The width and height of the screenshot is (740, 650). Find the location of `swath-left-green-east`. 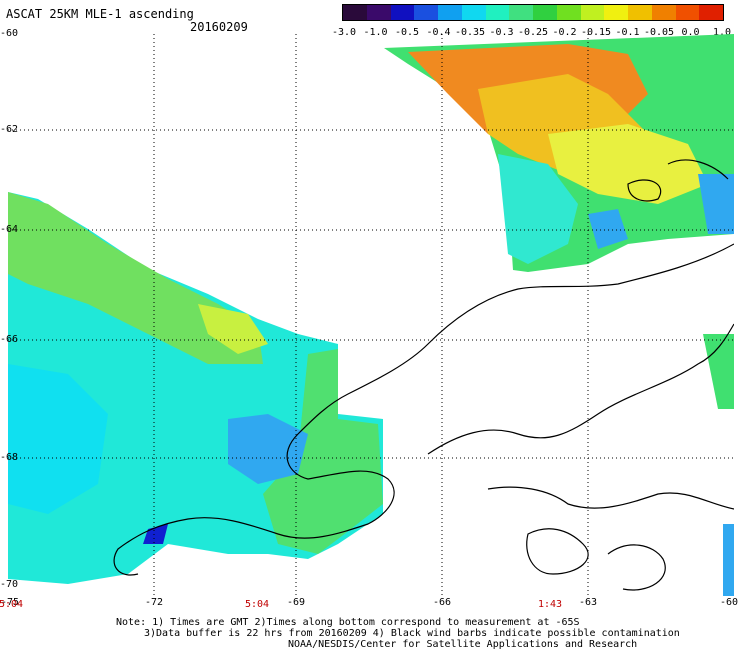

swath-left-green-east is located at coordinates (323, 451).